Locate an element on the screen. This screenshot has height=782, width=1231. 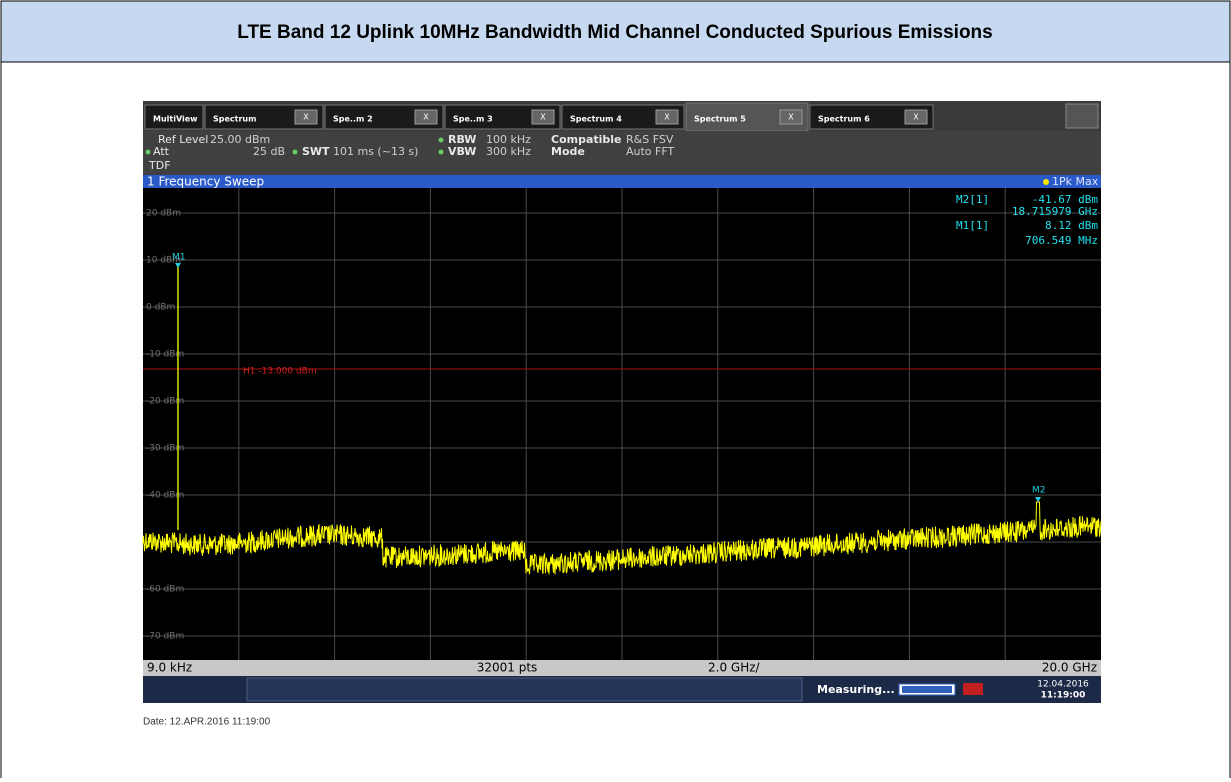
marker-name: M1[1] is located at coordinates (972, 225).